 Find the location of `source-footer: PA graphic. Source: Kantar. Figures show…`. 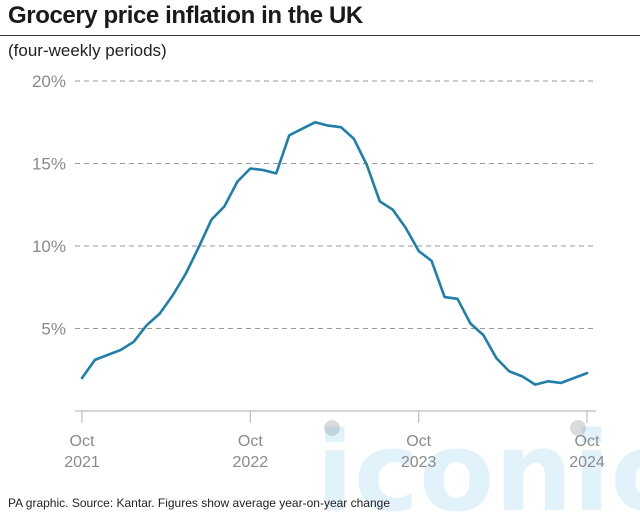

source-footer: PA graphic. Source: Kantar. Figures show… is located at coordinates (199, 503).